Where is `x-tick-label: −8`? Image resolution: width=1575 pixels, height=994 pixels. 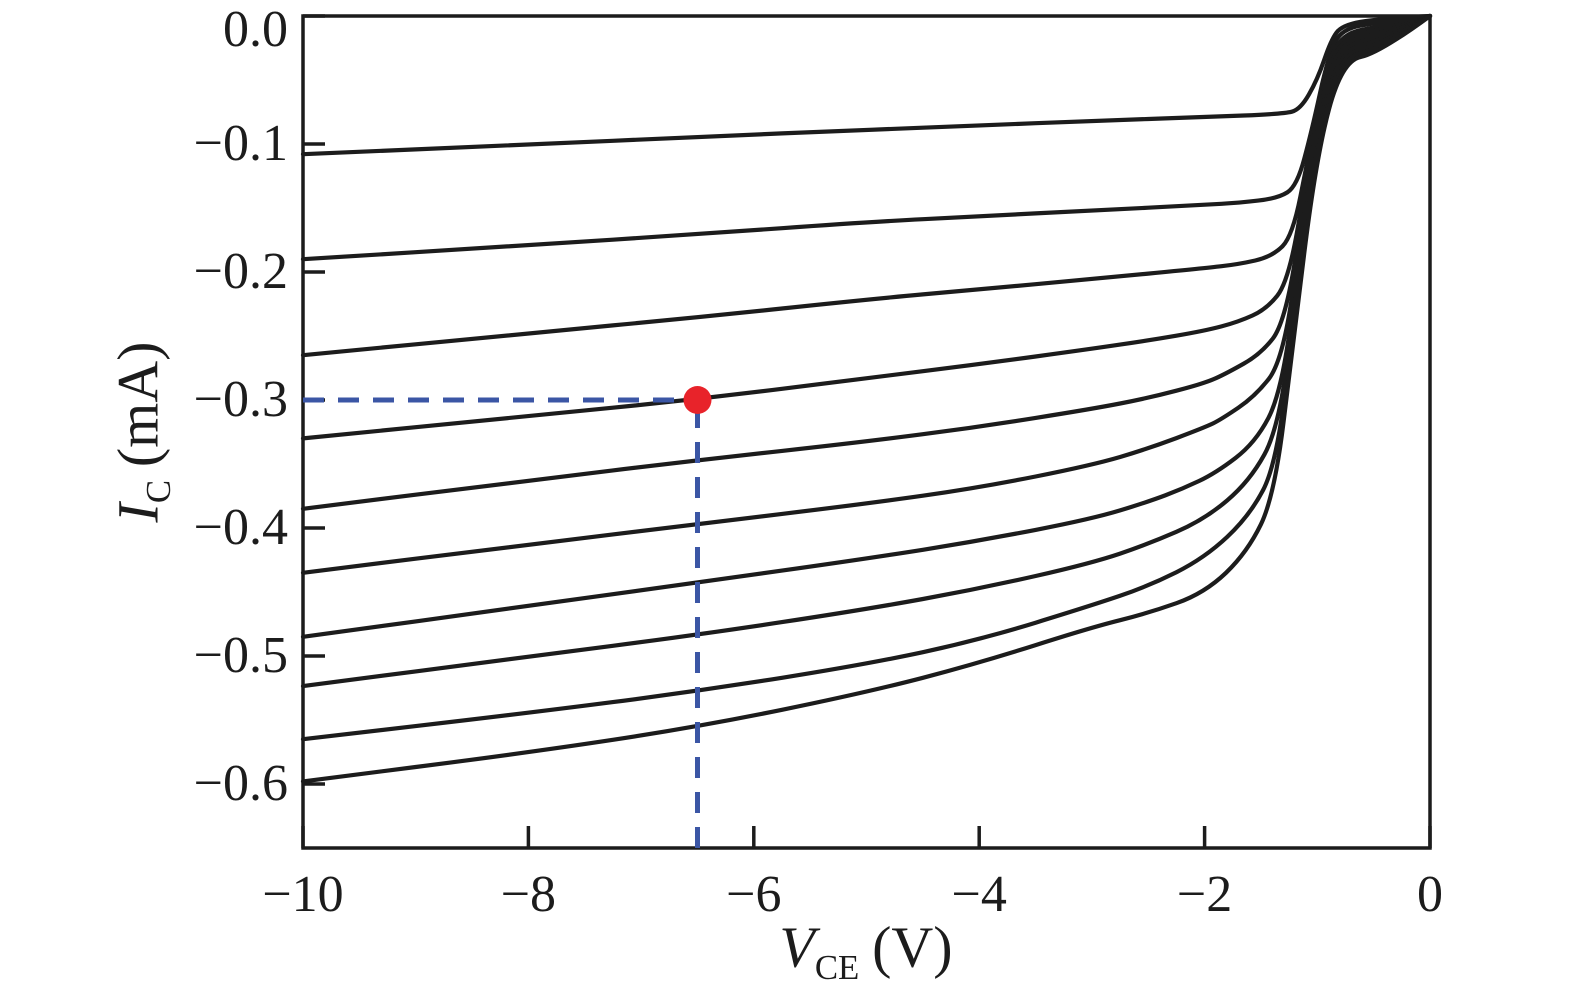
x-tick-label: −8 is located at coordinates (528, 894).